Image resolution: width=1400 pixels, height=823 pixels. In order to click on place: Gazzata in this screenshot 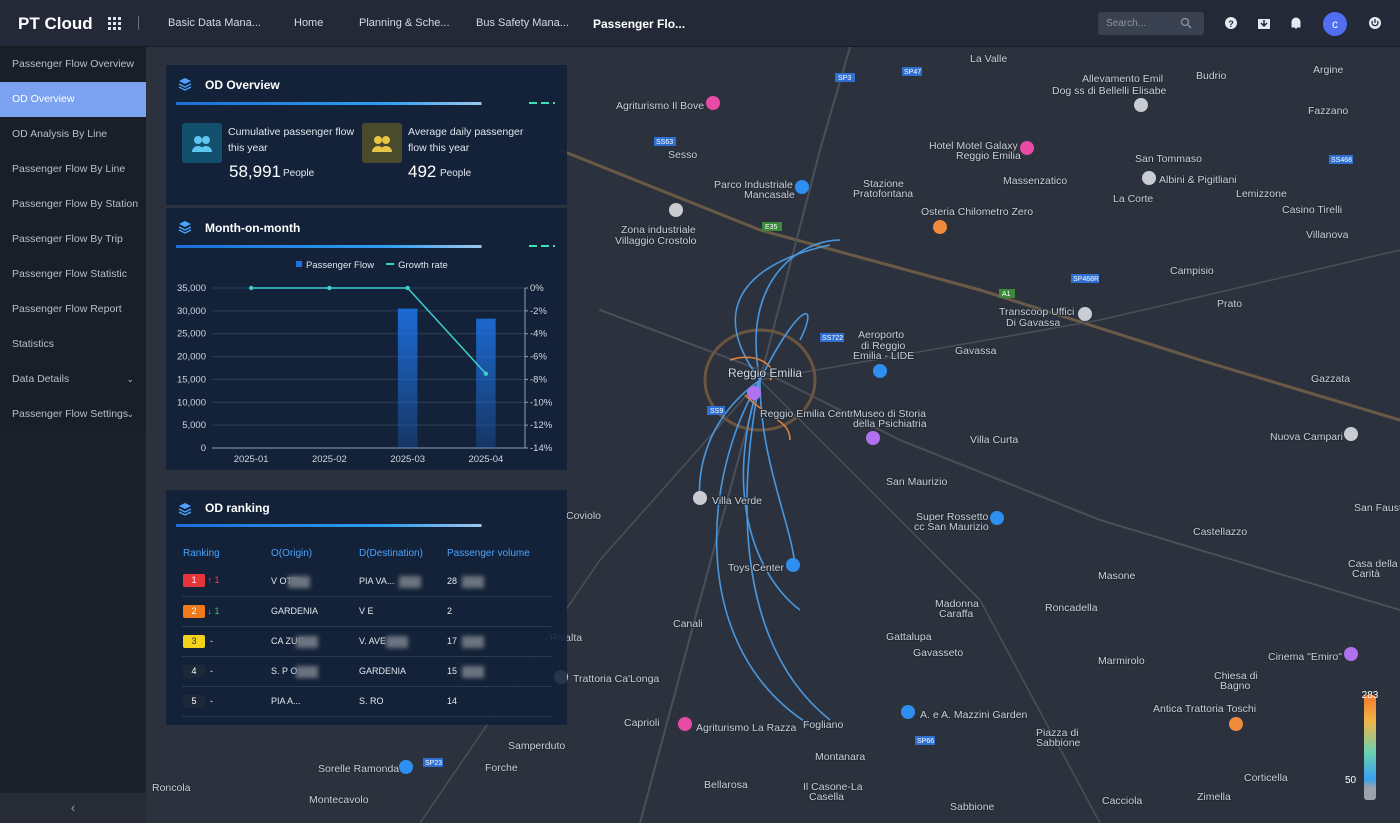, I will do `click(1330, 379)`.